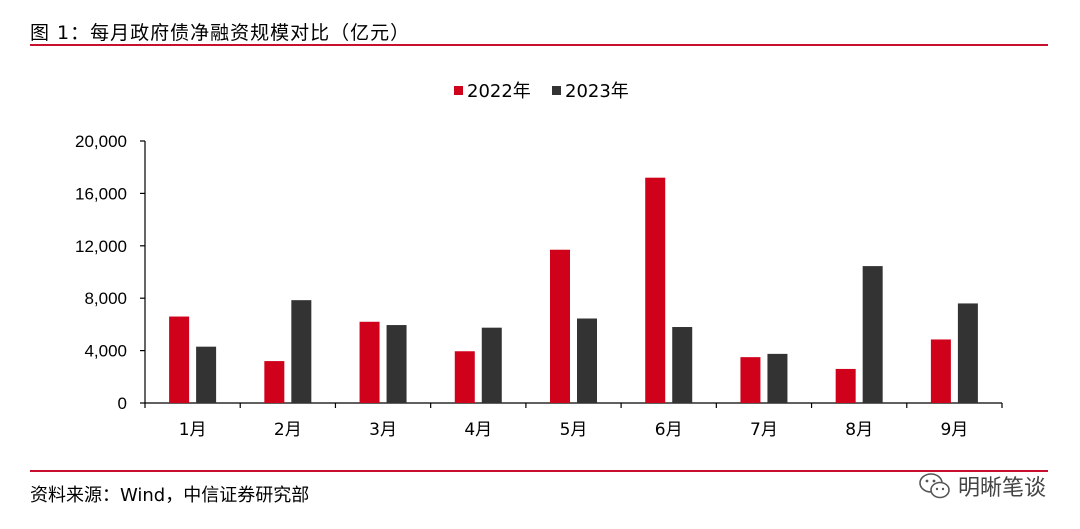 The height and width of the screenshot is (529, 1080). What do you see at coordinates (288, 430) in the screenshot?
I see `x-tick-label: 2月` at bounding box center [288, 430].